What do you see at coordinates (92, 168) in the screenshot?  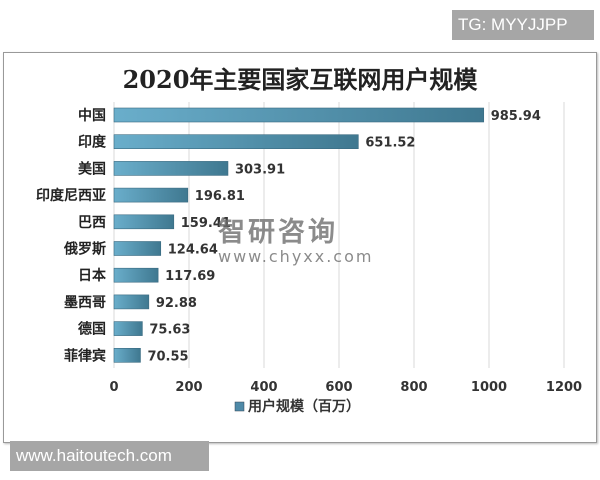 I see `category-label: 美国` at bounding box center [92, 168].